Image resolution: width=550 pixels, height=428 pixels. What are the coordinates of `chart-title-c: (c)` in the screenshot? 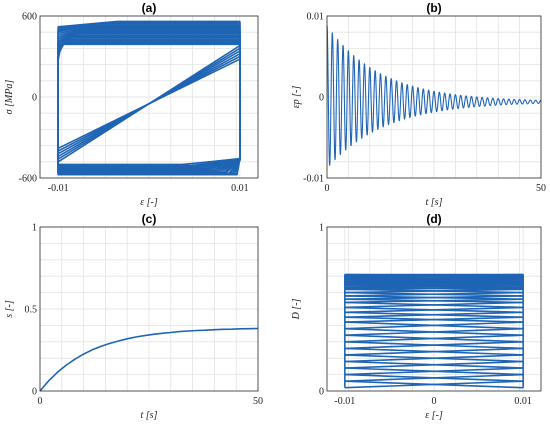 It's located at (149, 219).